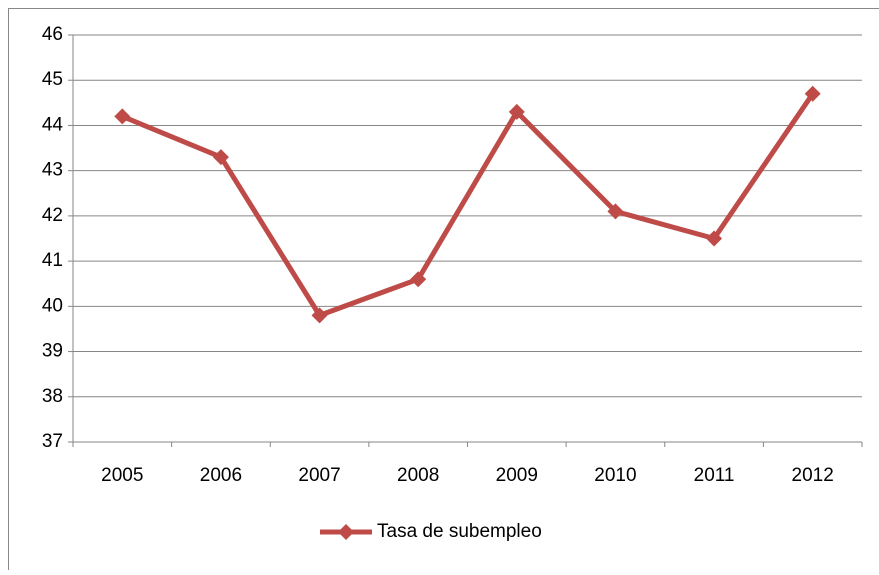 Image resolution: width=879 pixels, height=575 pixels. I want to click on x-tick-label: 2008, so click(418, 475).